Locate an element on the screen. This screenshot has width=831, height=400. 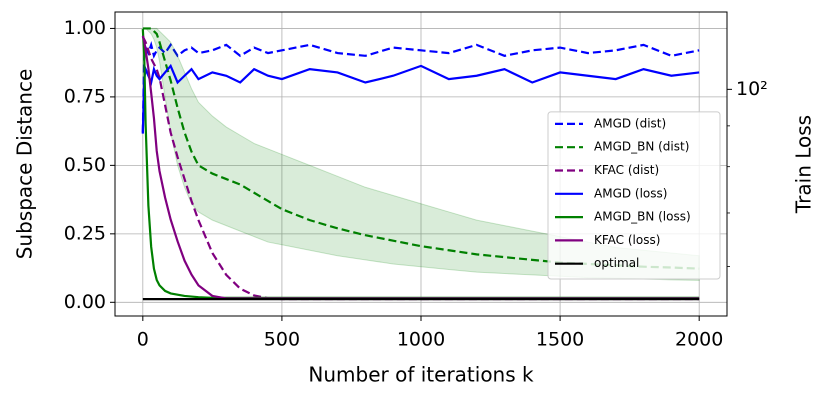
x-tick-label: 500 is located at coordinates (282, 340).